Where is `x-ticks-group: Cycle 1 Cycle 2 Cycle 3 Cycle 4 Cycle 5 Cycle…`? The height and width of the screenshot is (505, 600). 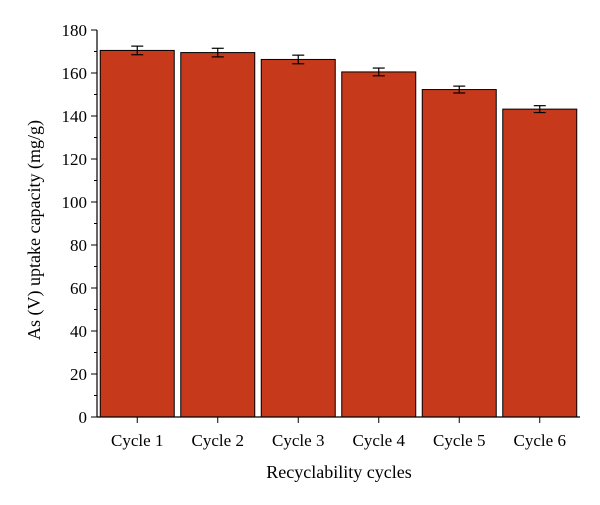
x-ticks-group: Cycle 1 Cycle 2 Cycle 3 Cycle 4 Cycle 5 Cycle… is located at coordinates (338, 433).